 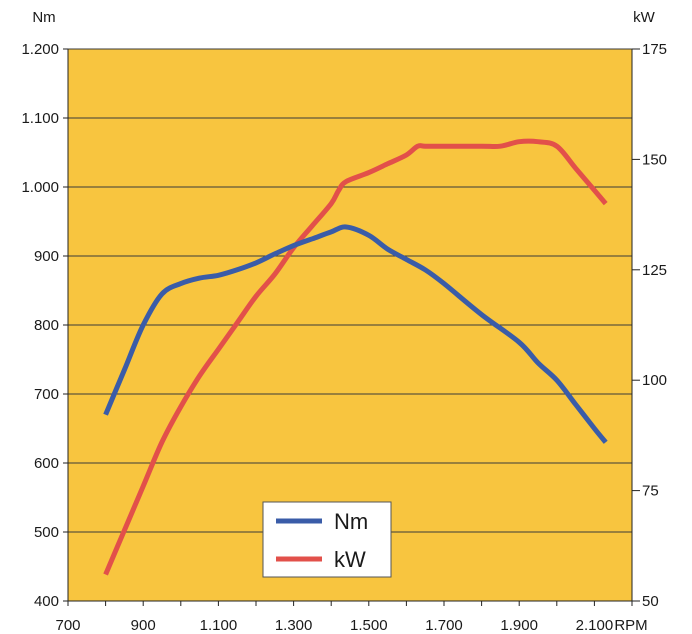 I want to click on x-tick-label: 1.300, so click(x=294, y=625).